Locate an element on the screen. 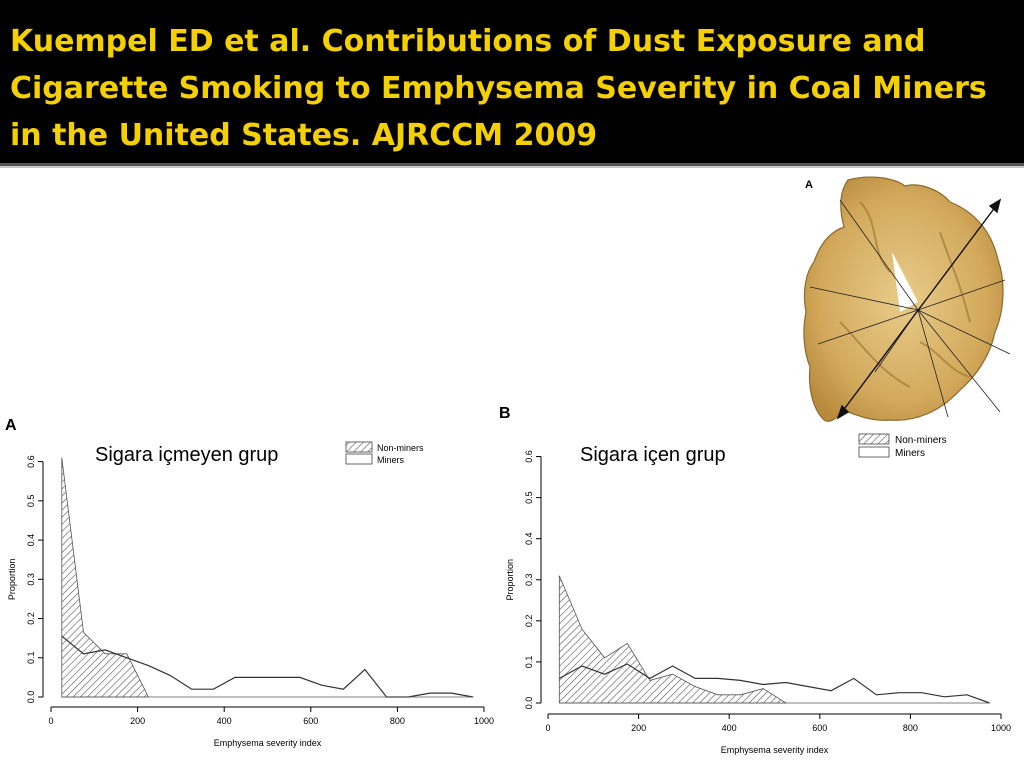  title-divider-light is located at coordinates (512, 167).